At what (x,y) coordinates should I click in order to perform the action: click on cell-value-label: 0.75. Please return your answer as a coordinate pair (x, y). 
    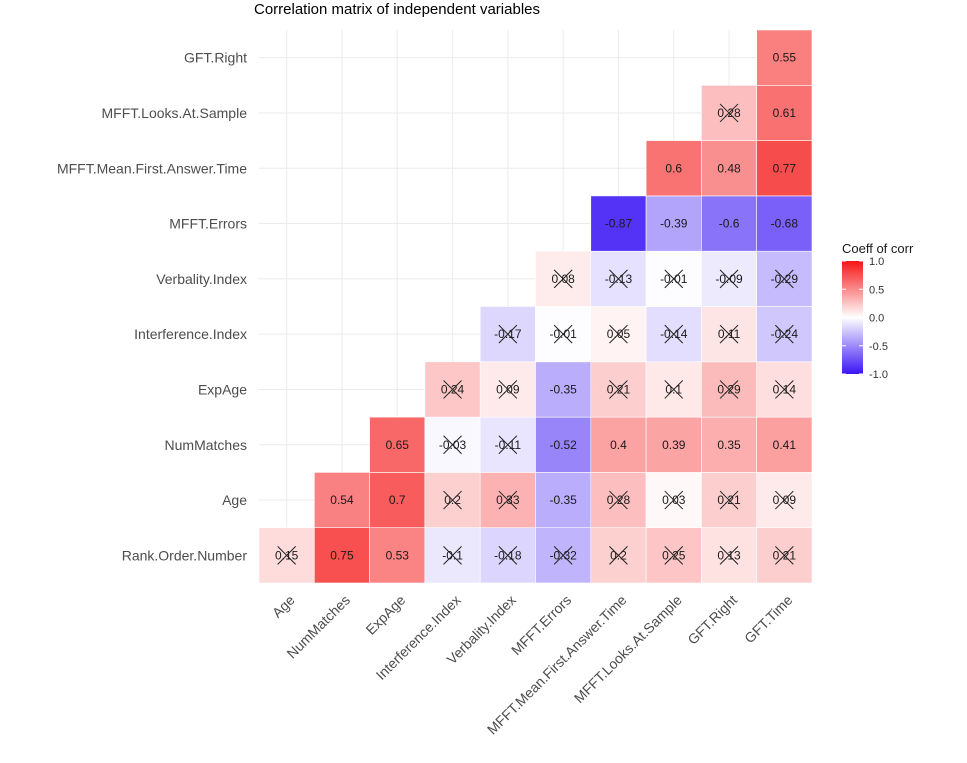
    Looking at the image, I should click on (342, 555).